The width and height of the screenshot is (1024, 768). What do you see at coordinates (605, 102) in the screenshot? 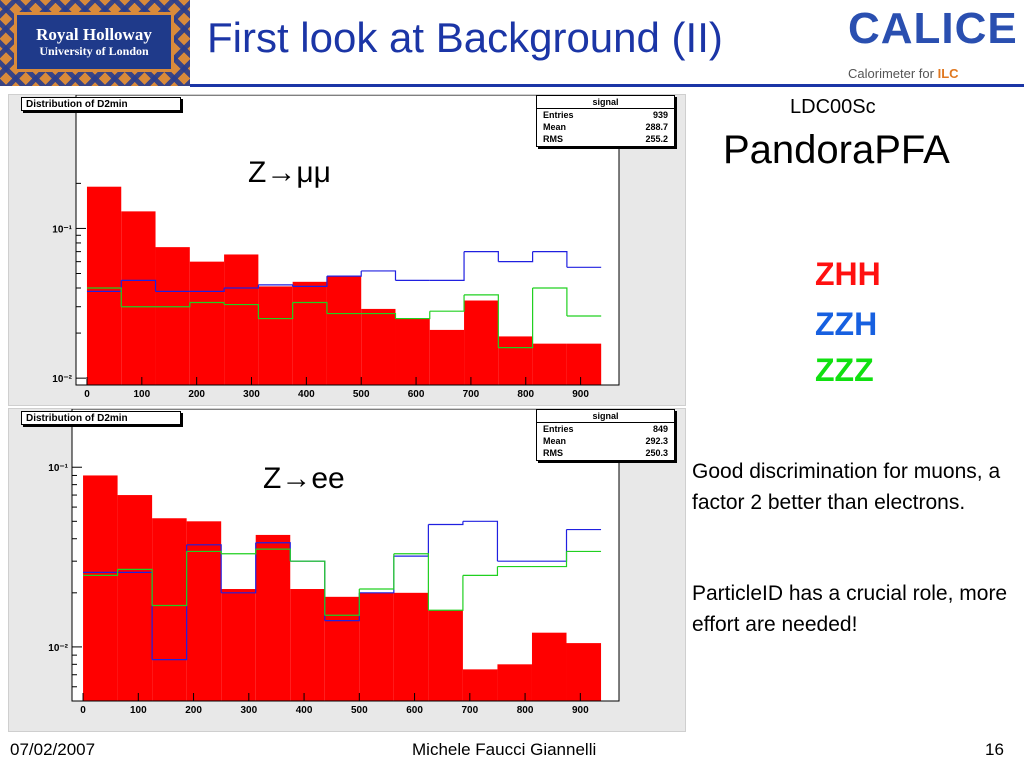
I see `stats-header: signal` at bounding box center [605, 102].